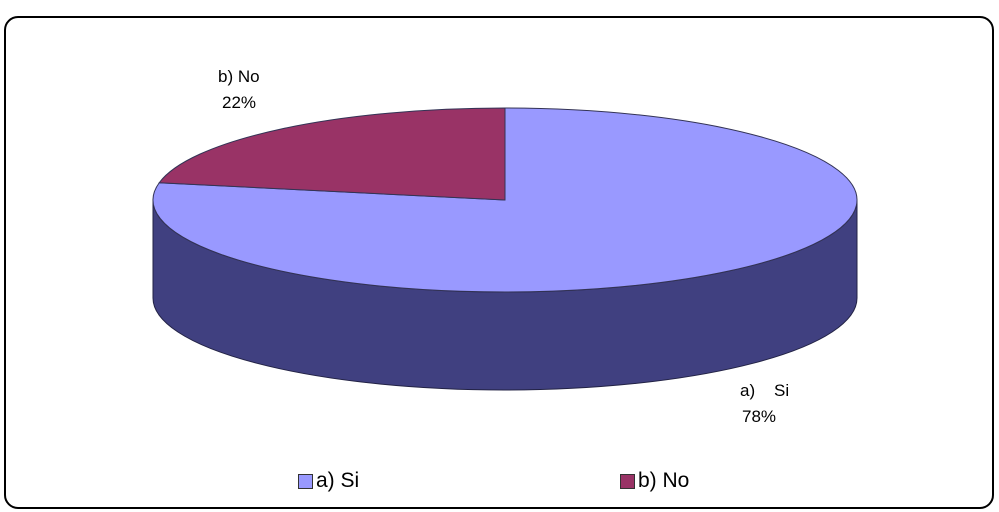 Image resolution: width=999 pixels, height=512 pixels. I want to click on legend-swatch-no, so click(627, 481).